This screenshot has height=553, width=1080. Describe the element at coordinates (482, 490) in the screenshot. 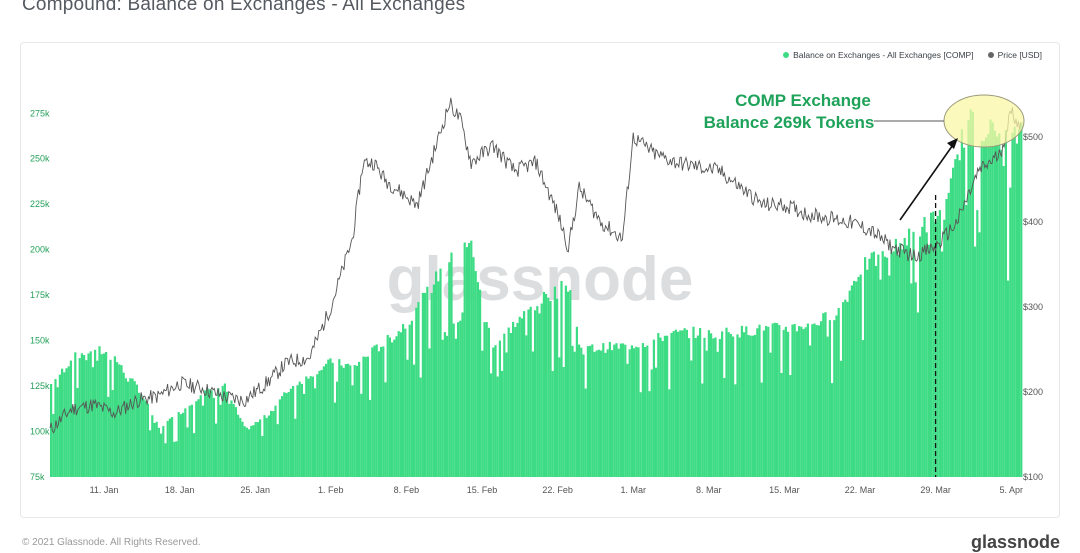

I see `x-tick-label: 15. Feb` at that location.